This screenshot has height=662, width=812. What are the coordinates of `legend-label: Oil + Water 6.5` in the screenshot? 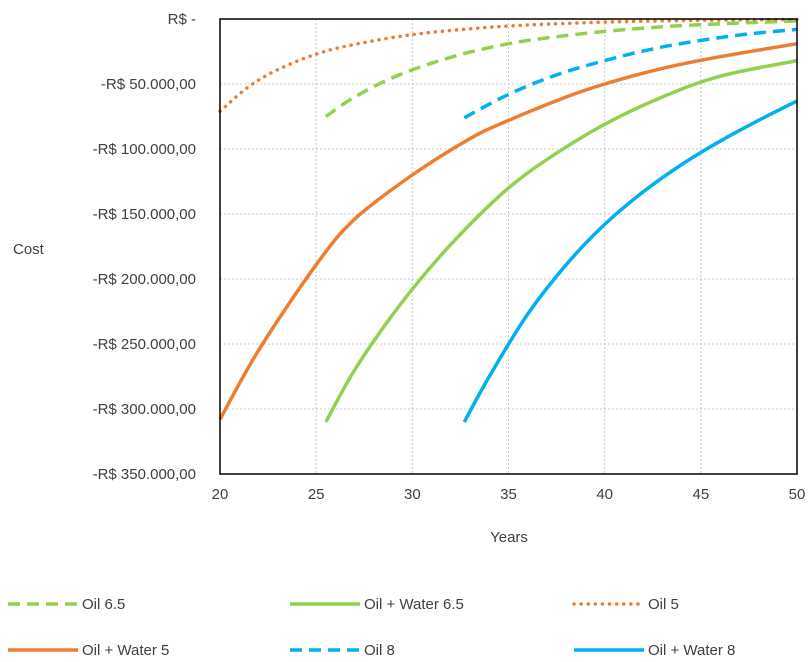 It's located at (414, 604).